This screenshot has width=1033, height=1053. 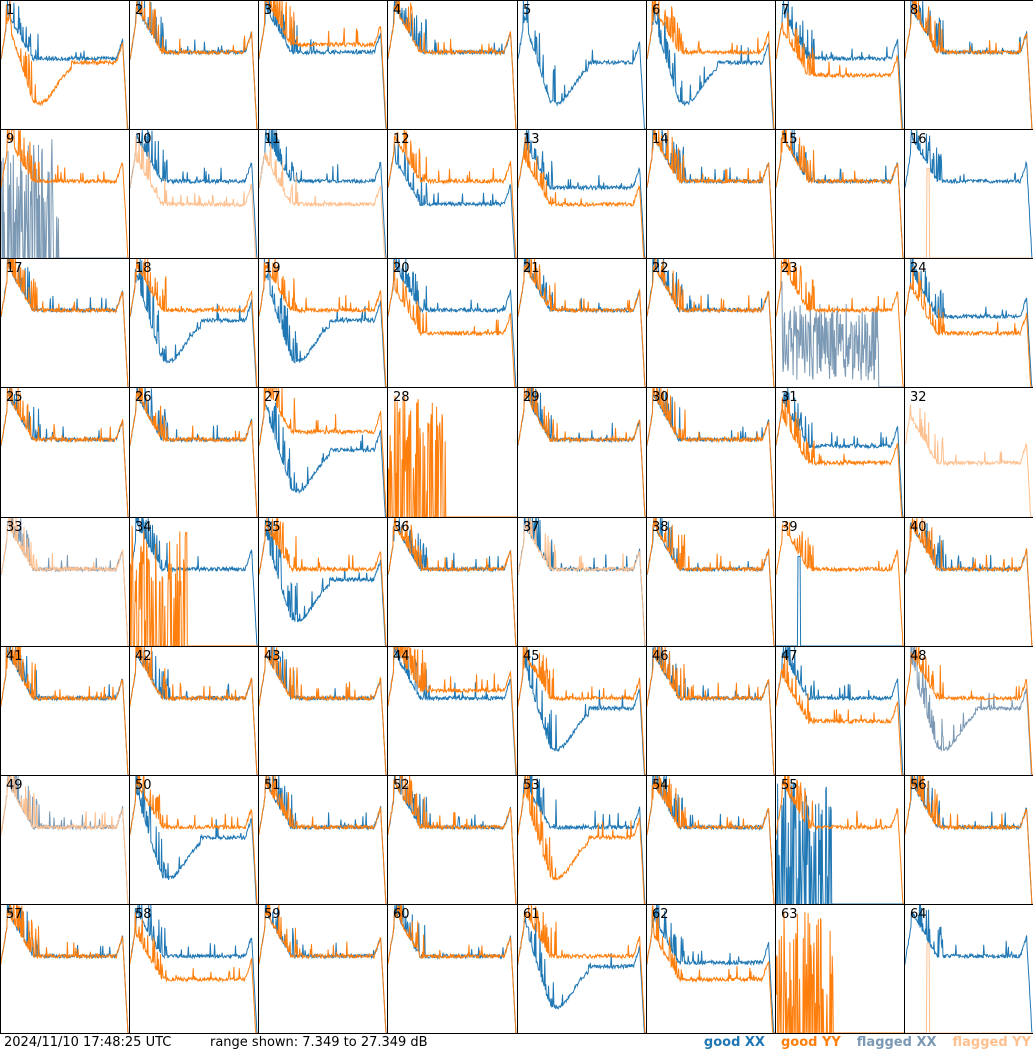 I want to click on panel-23: 23, so click(x=840, y=323).